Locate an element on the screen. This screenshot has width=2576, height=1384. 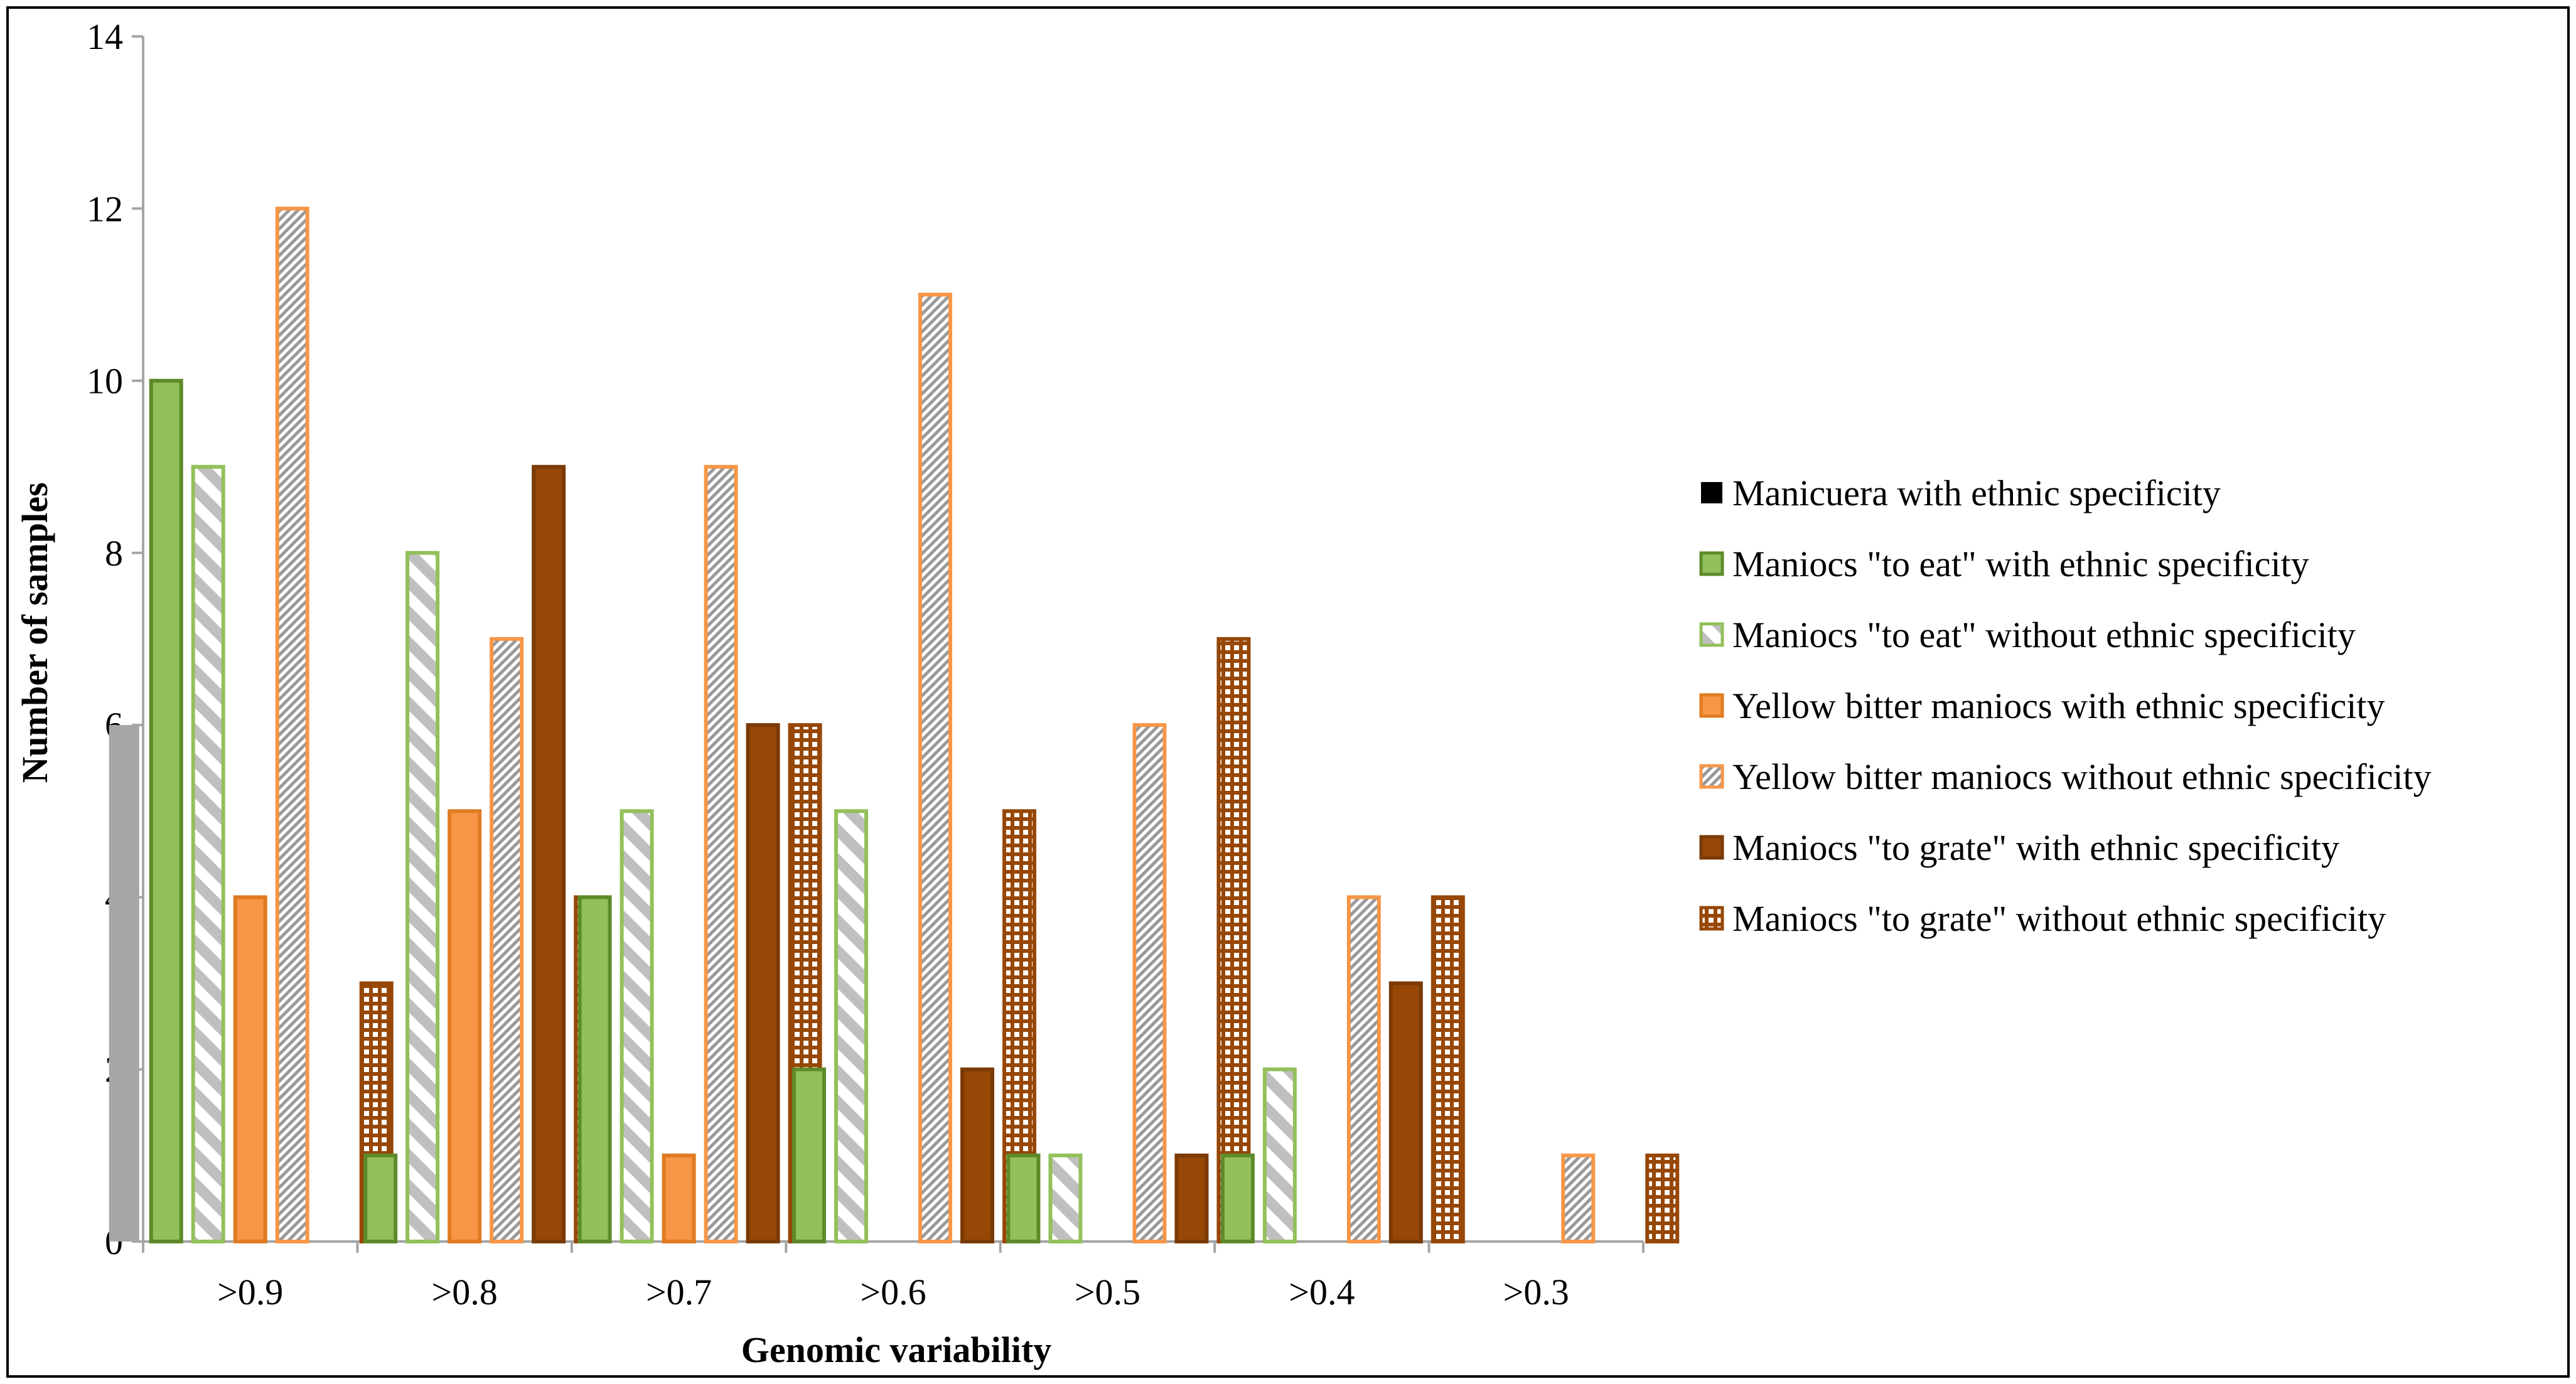
x-axis-title: Genomic variability is located at coordinates (896, 1349).